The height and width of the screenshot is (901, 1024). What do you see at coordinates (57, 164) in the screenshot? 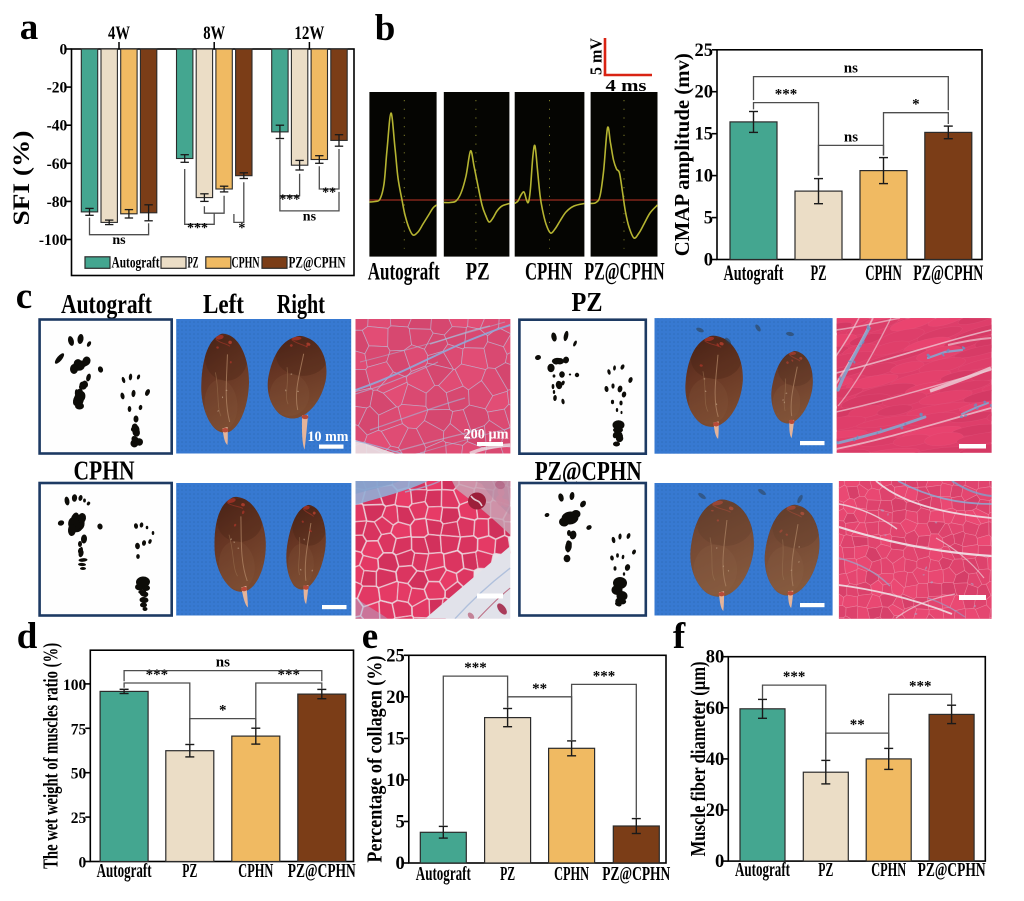
I see `svg-text: -60` at bounding box center [57, 164].